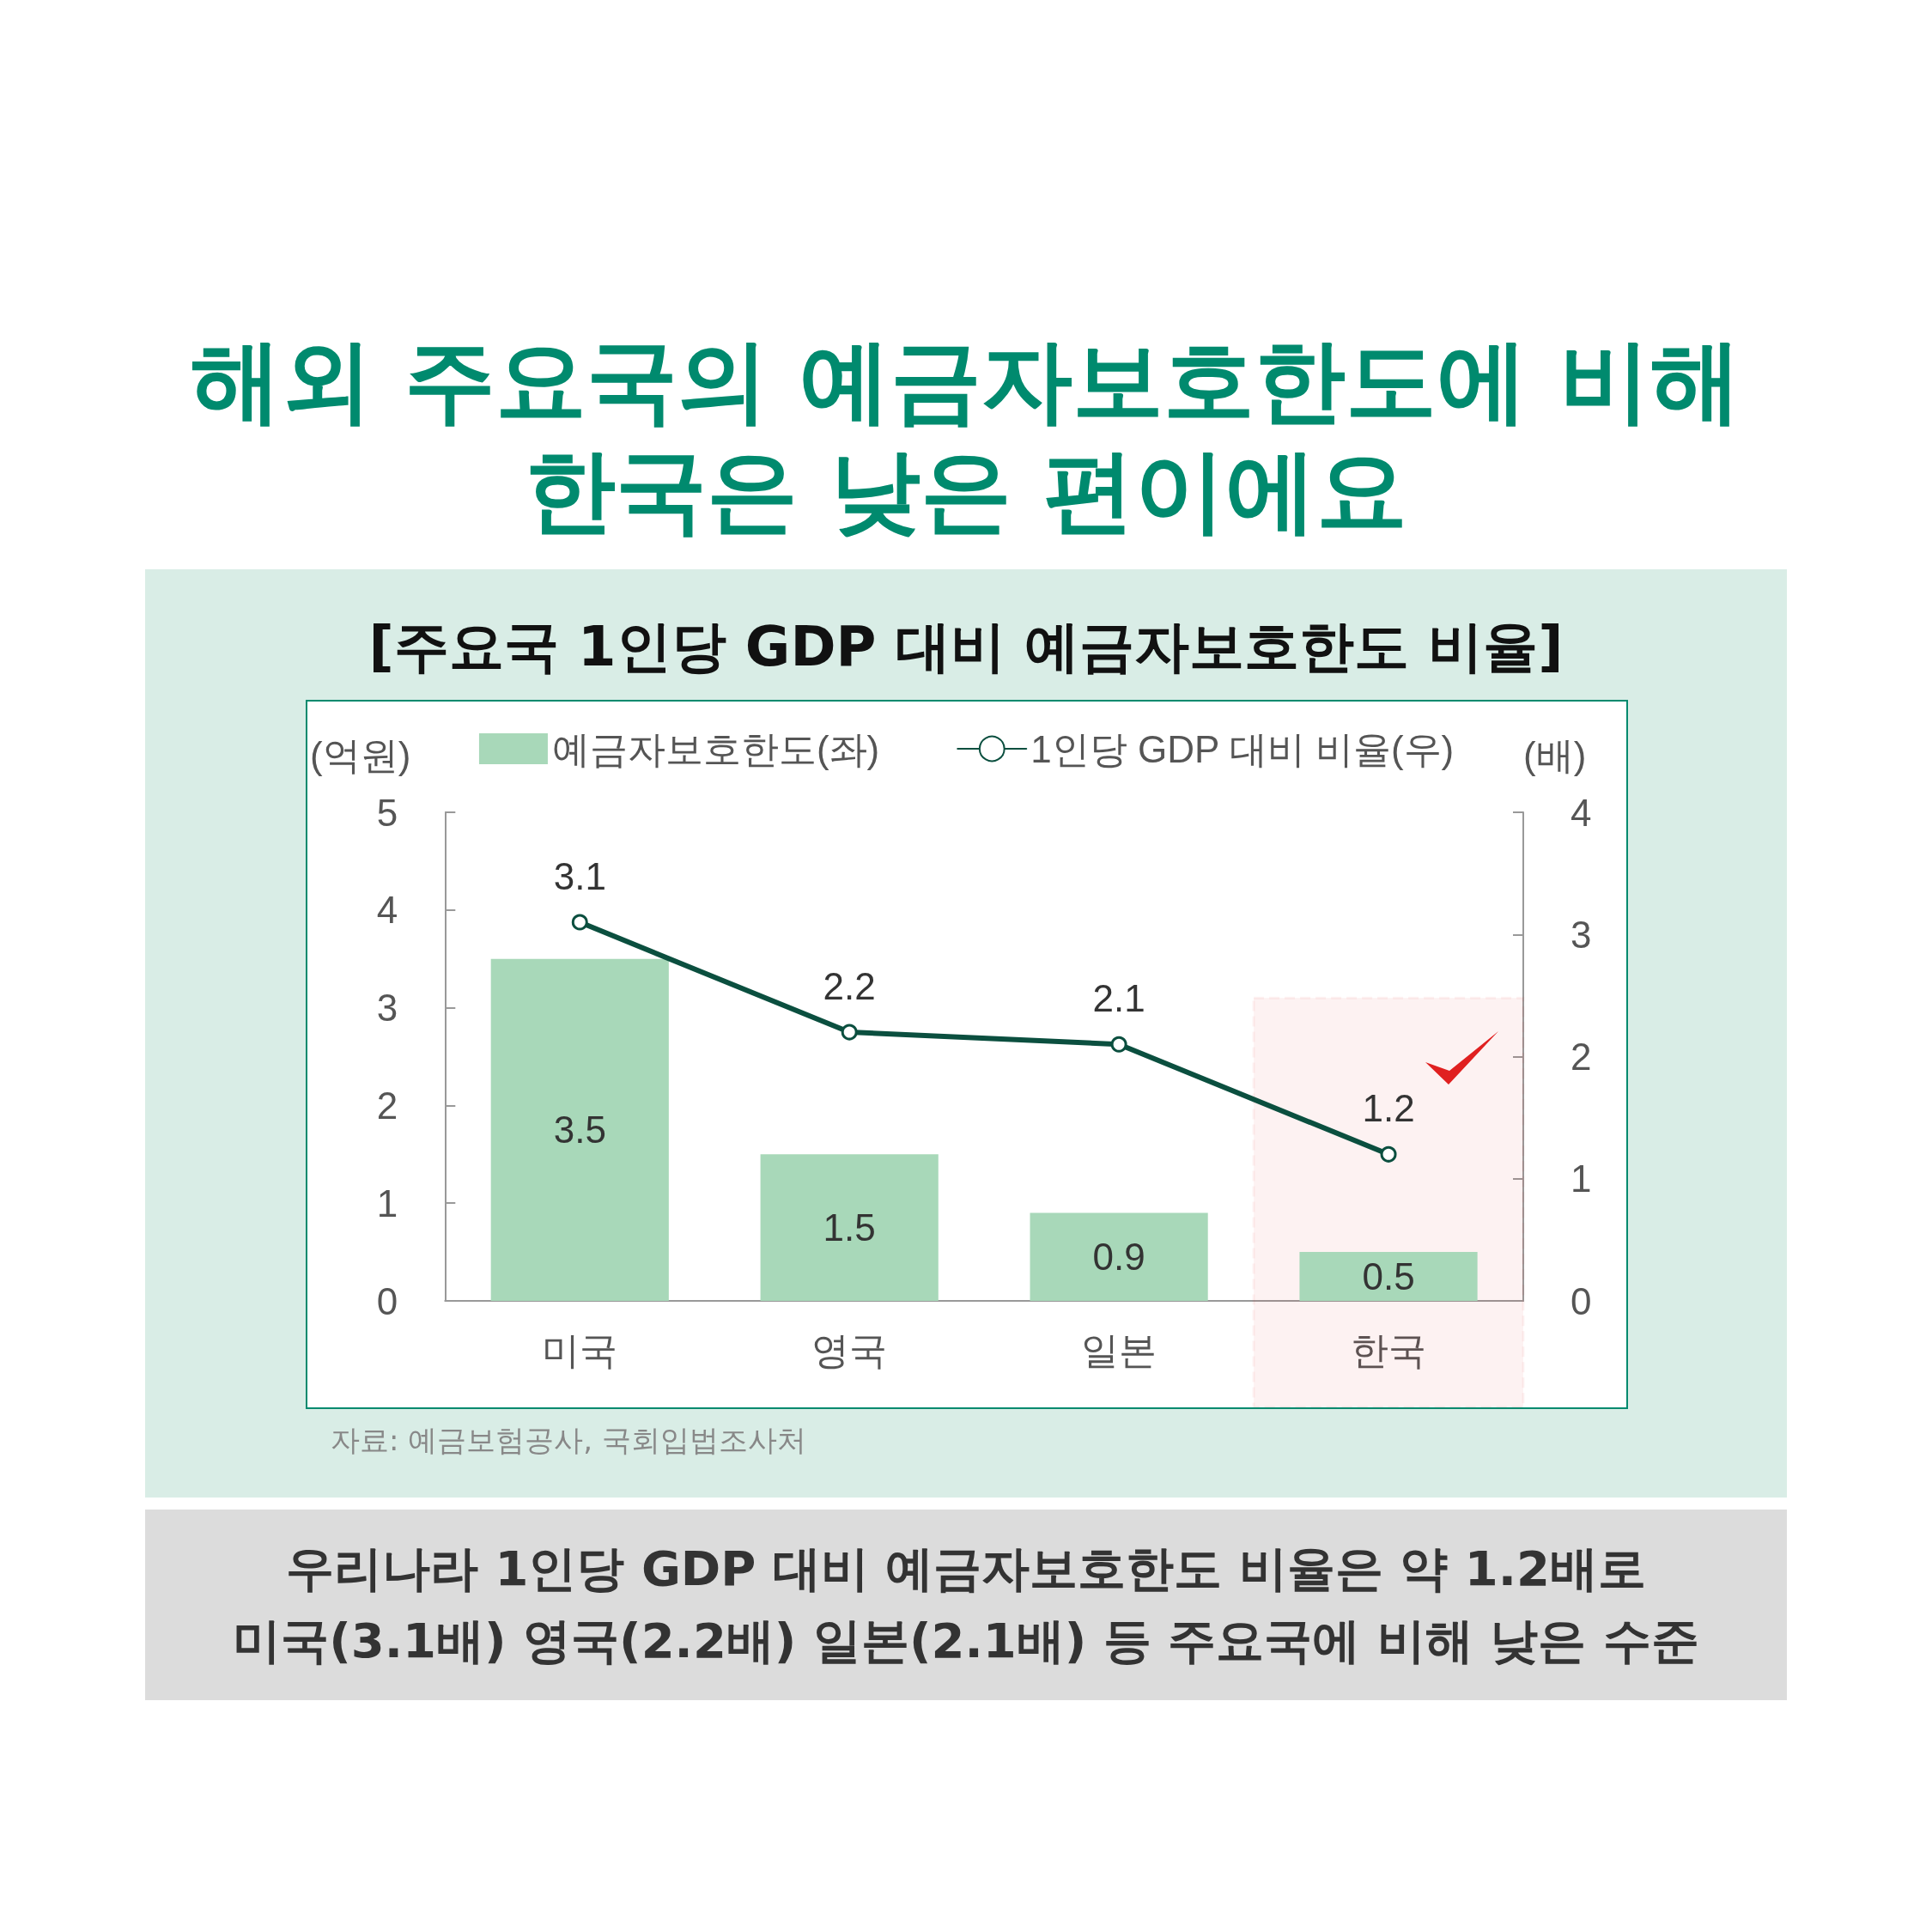  What do you see at coordinates (1119, 1349) in the screenshot?
I see `x-tick-label: 일본` at bounding box center [1119, 1349].